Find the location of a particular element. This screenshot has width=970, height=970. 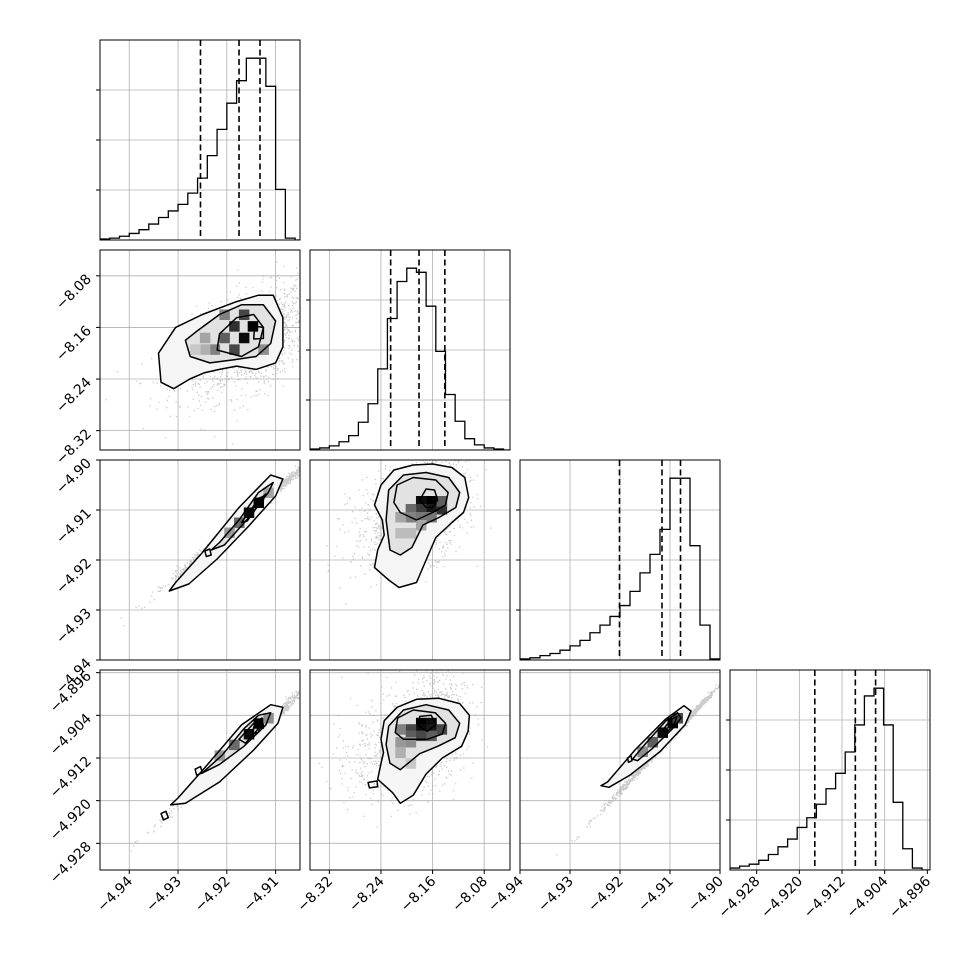

y-tick-label: −8.16 is located at coordinates (74, 344).